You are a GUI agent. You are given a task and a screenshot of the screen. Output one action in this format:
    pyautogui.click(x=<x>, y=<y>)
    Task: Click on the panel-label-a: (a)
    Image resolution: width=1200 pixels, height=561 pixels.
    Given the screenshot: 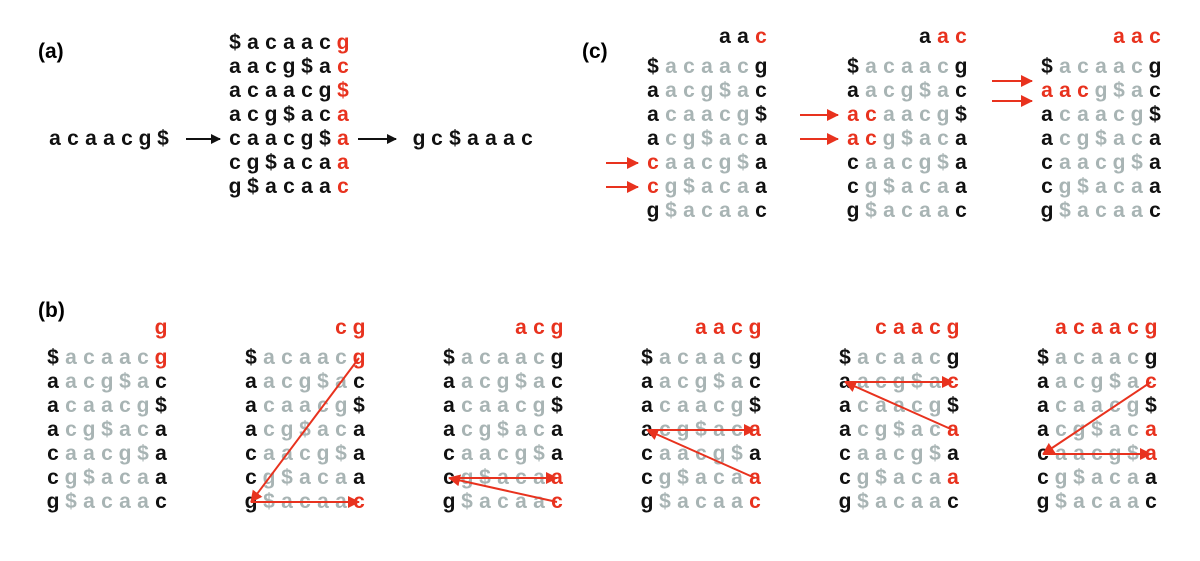 What is the action you would take?
    pyautogui.click(x=51, y=51)
    